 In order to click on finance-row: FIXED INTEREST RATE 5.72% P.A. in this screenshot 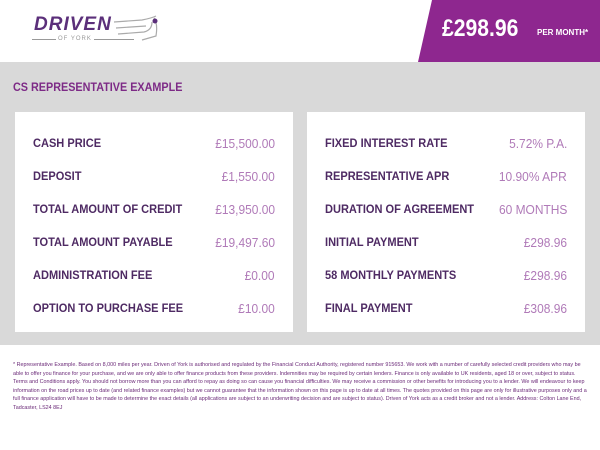, I will do `click(446, 143)`.